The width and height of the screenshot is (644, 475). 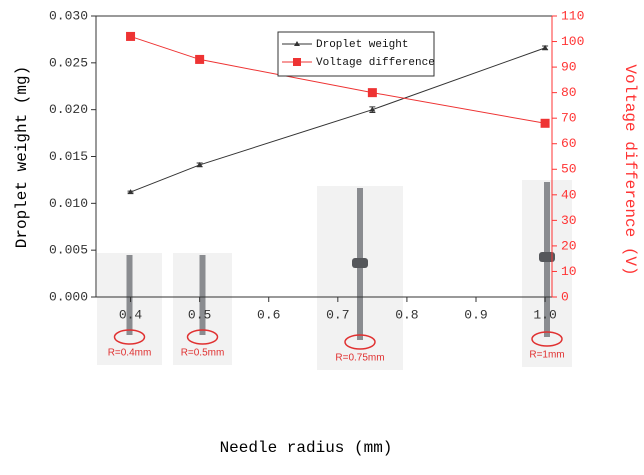 I want to click on y2-tick-label: 80, so click(x=569, y=92).